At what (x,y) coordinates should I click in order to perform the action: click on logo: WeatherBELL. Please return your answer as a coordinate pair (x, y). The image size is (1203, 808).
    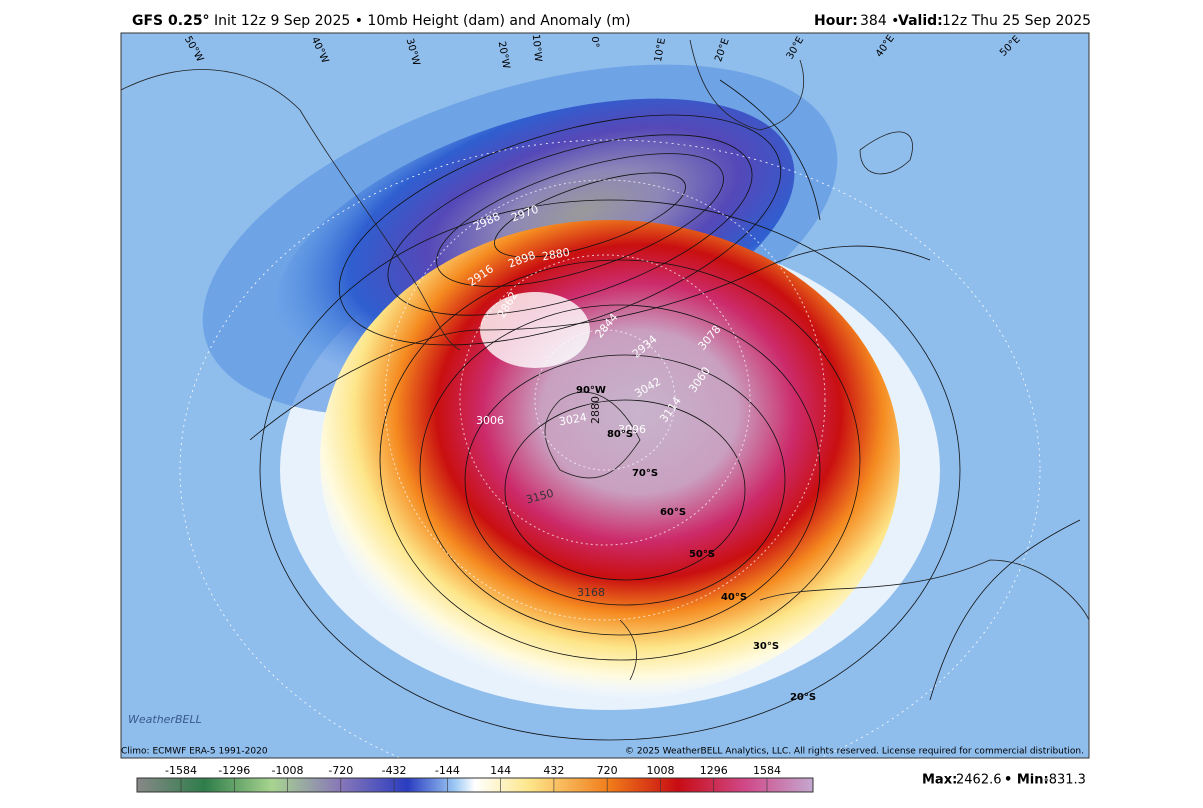
    Looking at the image, I should click on (165, 719).